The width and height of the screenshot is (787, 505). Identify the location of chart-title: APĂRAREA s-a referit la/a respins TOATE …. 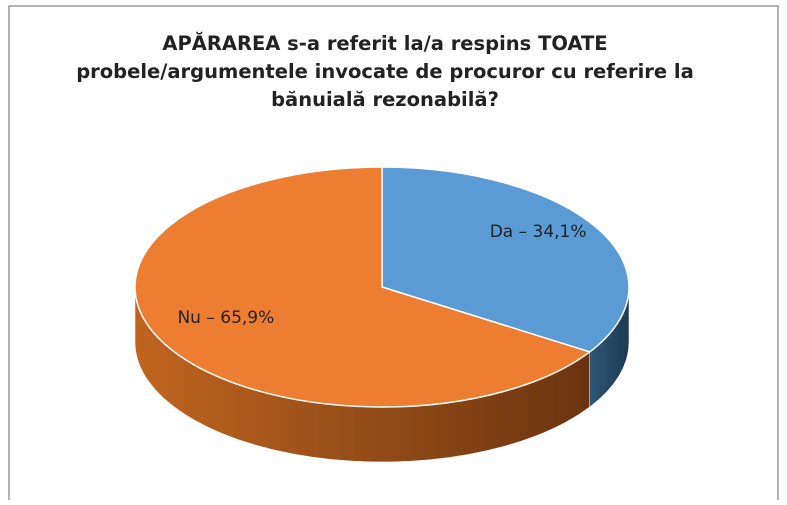
(385, 71).